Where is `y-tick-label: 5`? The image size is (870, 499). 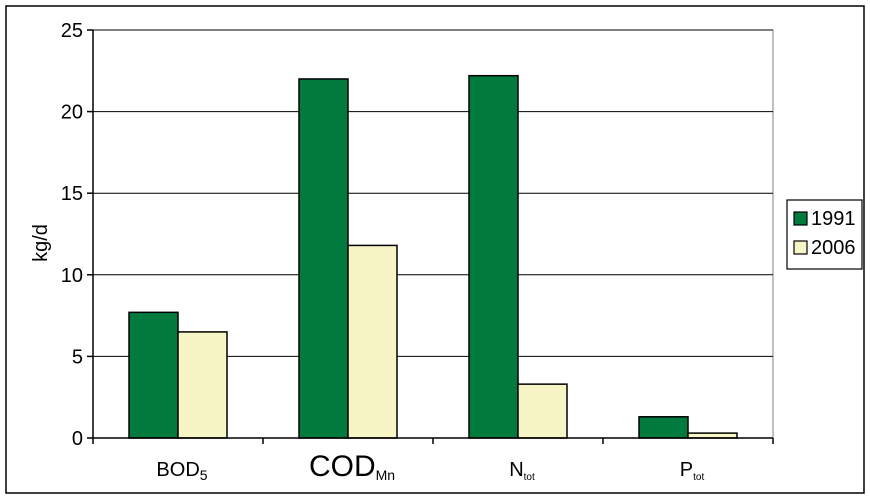 y-tick-label: 5 is located at coordinates (77, 357).